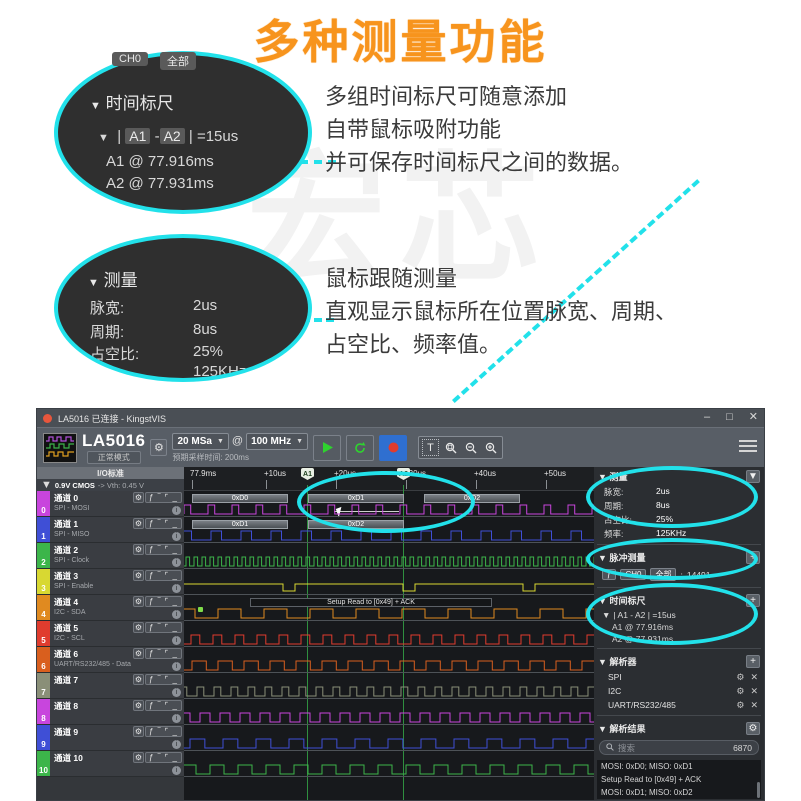  Describe the element at coordinates (753, 661) in the screenshot. I see `add-decoder-button: +` at that location.